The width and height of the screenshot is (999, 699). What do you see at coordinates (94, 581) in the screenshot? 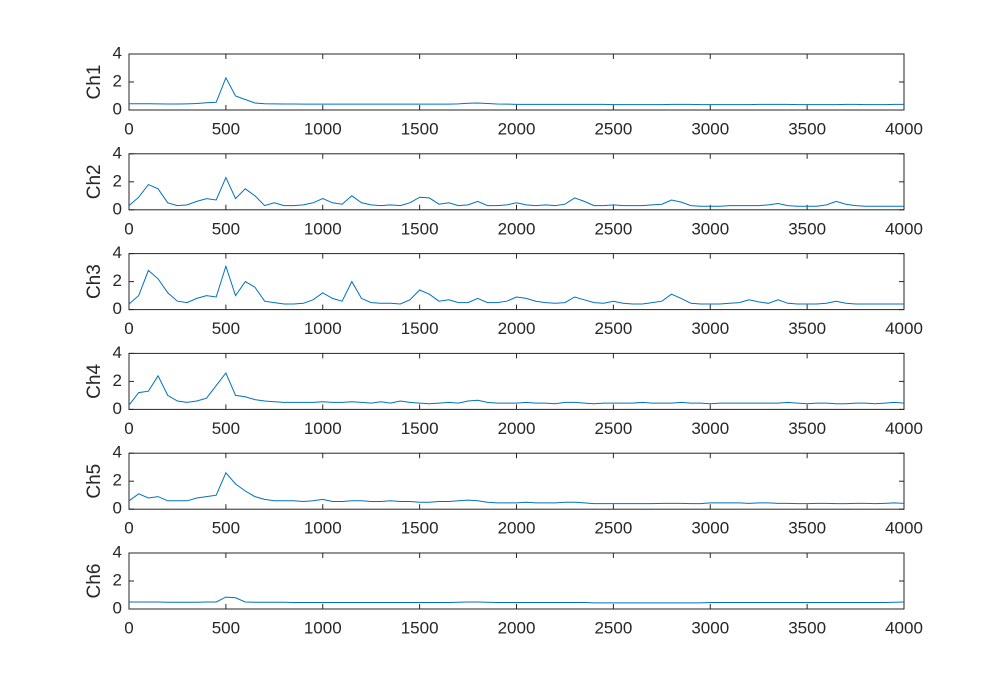
I see `y-axis-label: Ch6` at bounding box center [94, 581].